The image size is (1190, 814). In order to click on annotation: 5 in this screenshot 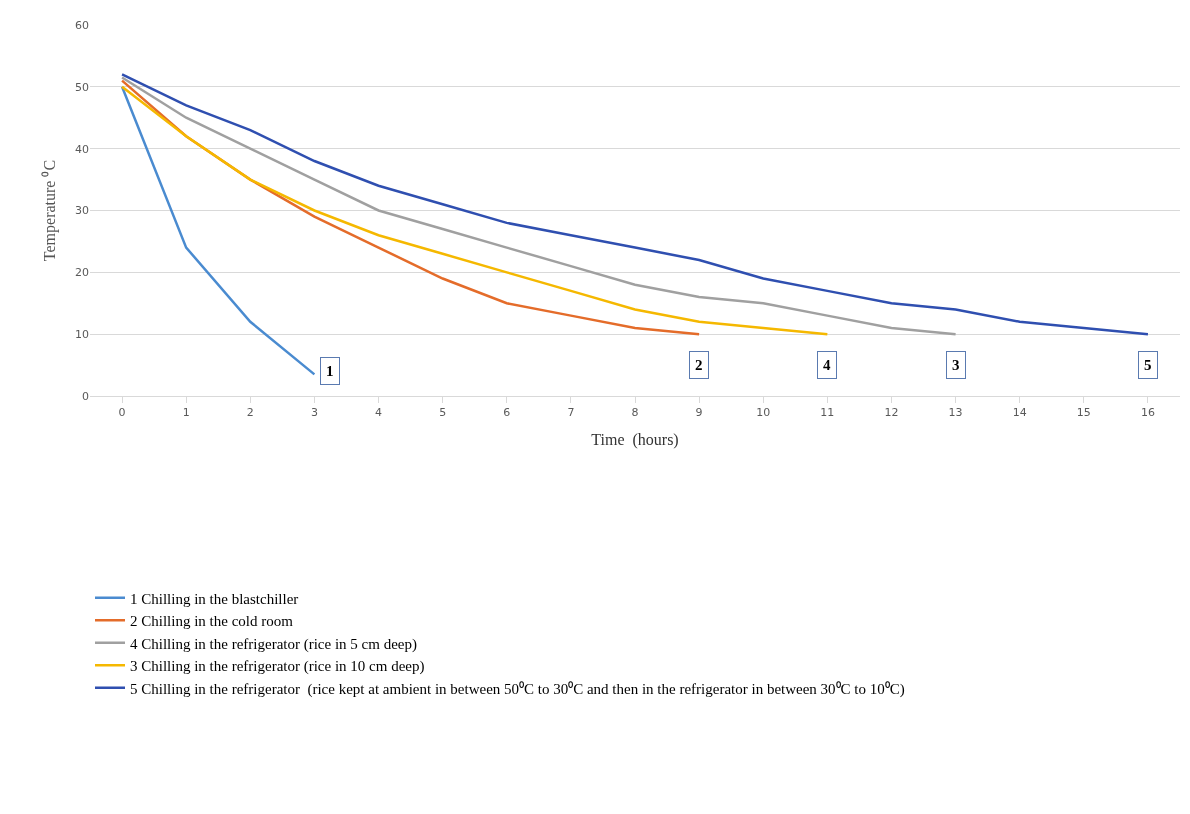, I will do `click(1148, 365)`.